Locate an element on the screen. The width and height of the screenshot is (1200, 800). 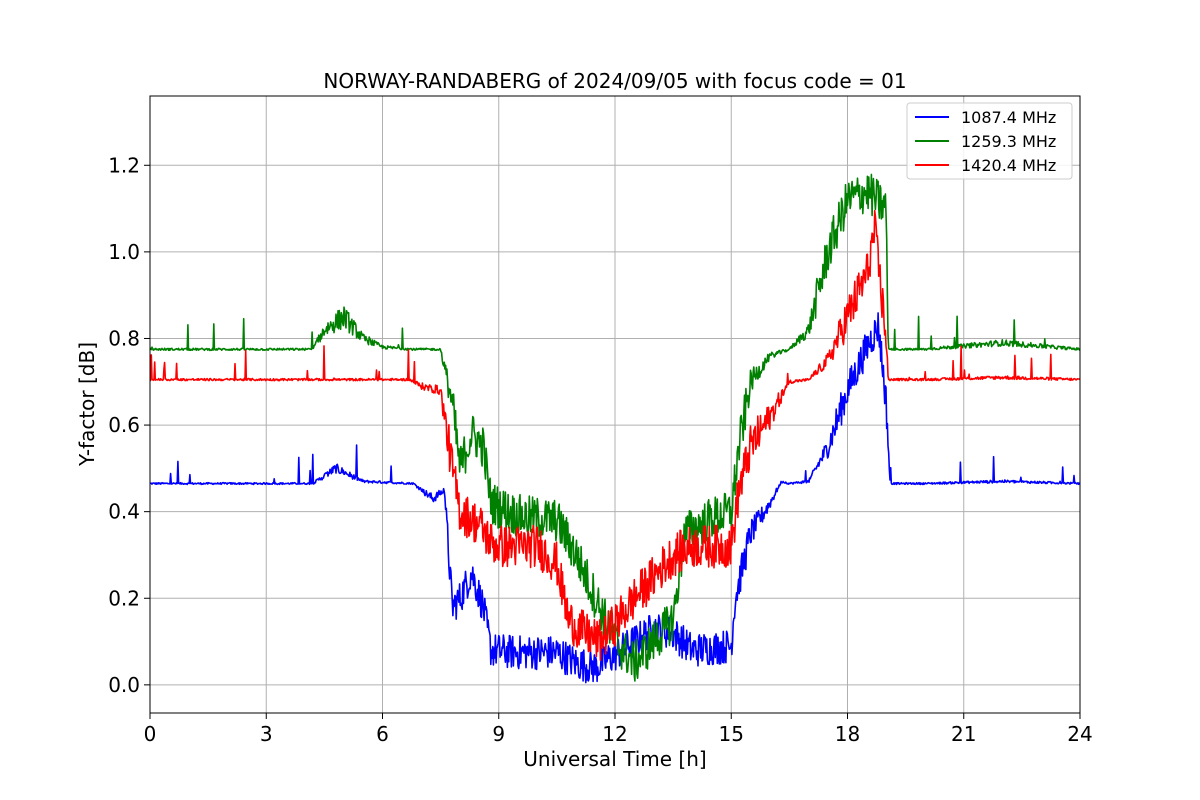
y-axis-ticks: 0.0 0.2 0.4 0.6 0.8 1.0 1.2 is located at coordinates (129, 425).